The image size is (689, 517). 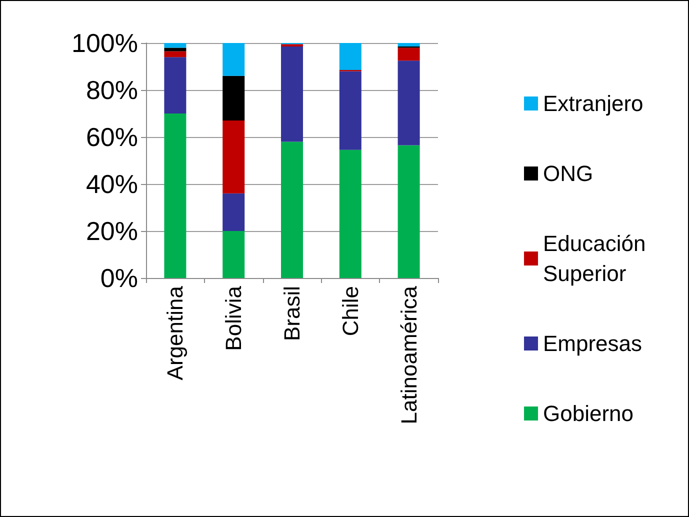 What do you see at coordinates (233, 318) in the screenshot?
I see `x-tick-label: Bolivia` at bounding box center [233, 318].